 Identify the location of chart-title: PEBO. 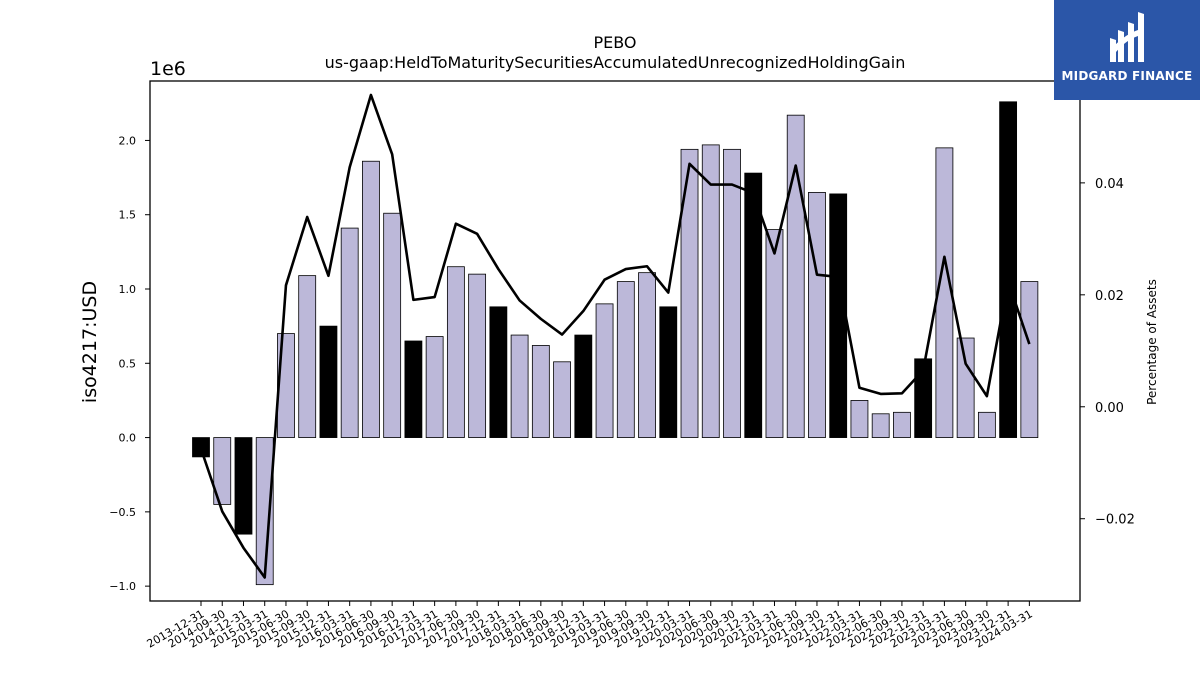
(614, 42).